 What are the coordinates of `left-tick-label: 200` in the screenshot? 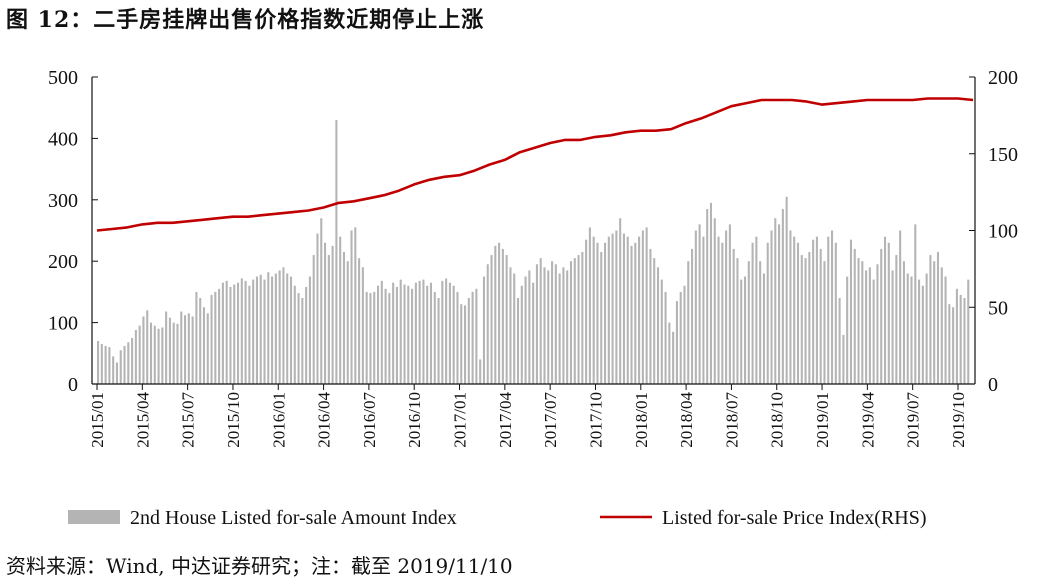 It's located at (63, 262).